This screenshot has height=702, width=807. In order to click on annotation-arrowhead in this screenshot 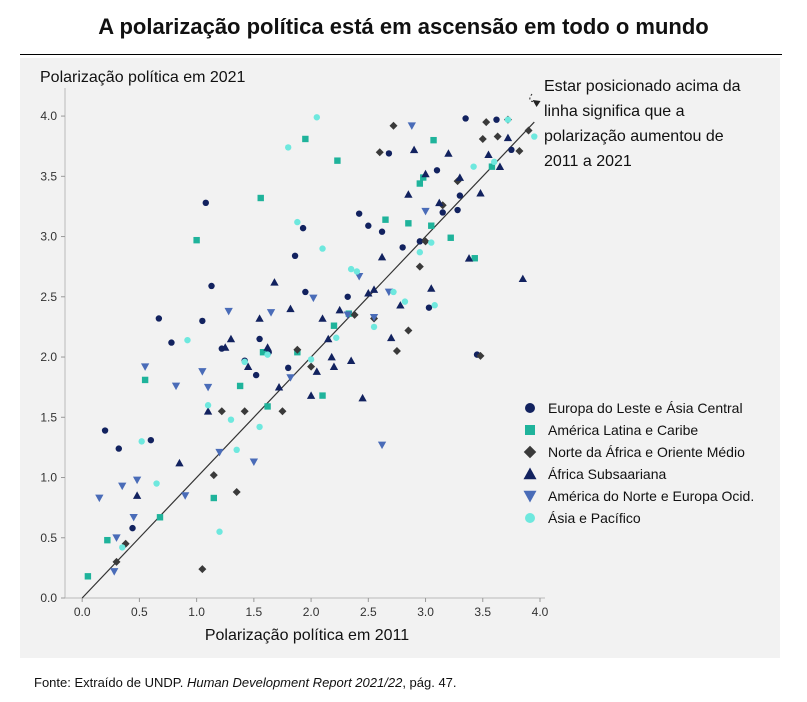, I will do `click(536, 104)`.